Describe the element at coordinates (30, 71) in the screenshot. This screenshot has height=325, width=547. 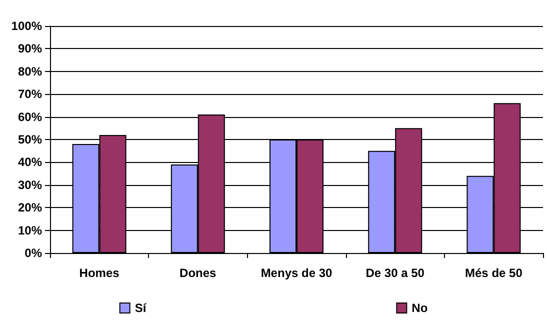
I see `y-tick-label: 80%` at that location.